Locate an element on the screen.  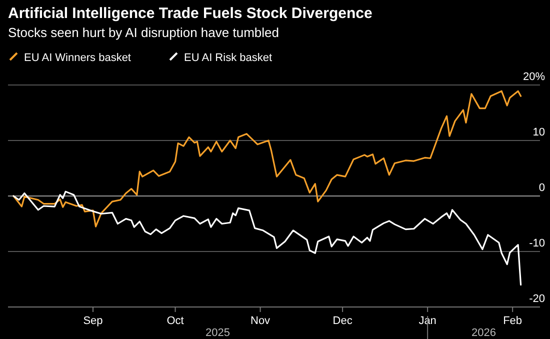
y-tick-label: 10 is located at coordinates (538, 132).